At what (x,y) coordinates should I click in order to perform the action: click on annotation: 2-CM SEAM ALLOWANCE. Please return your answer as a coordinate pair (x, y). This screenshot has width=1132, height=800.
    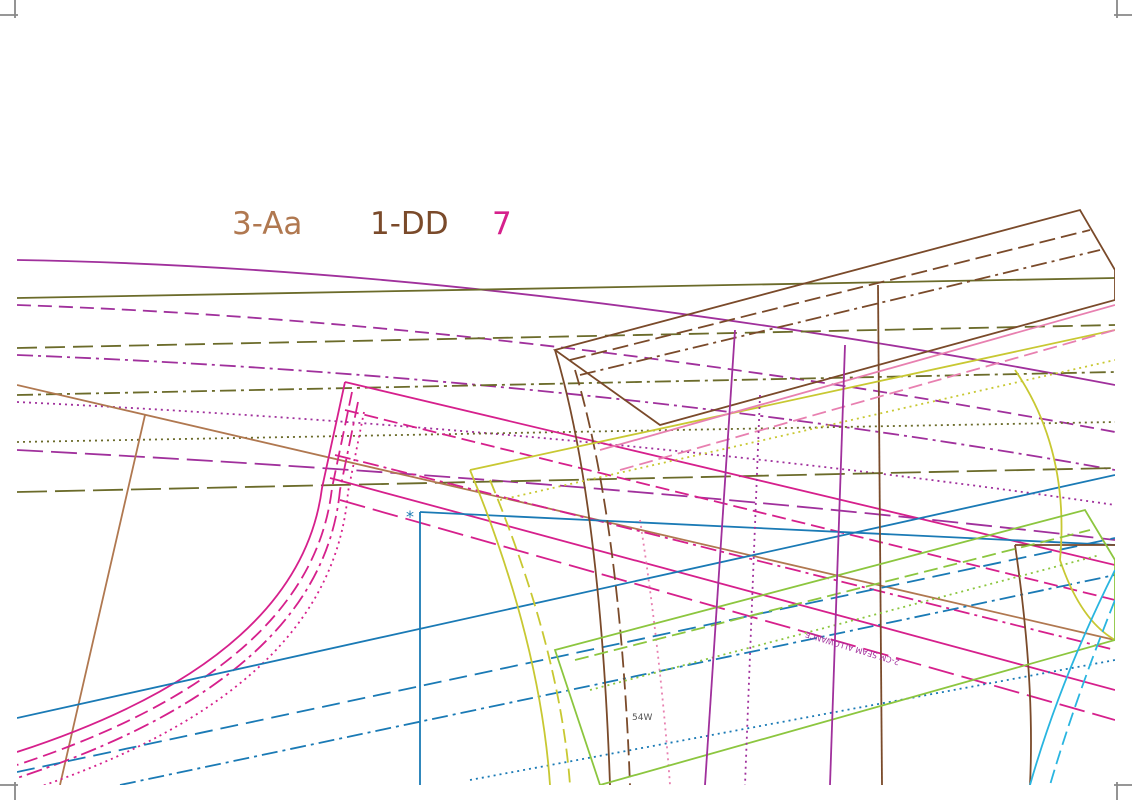
    Looking at the image, I should click on (852, 647).